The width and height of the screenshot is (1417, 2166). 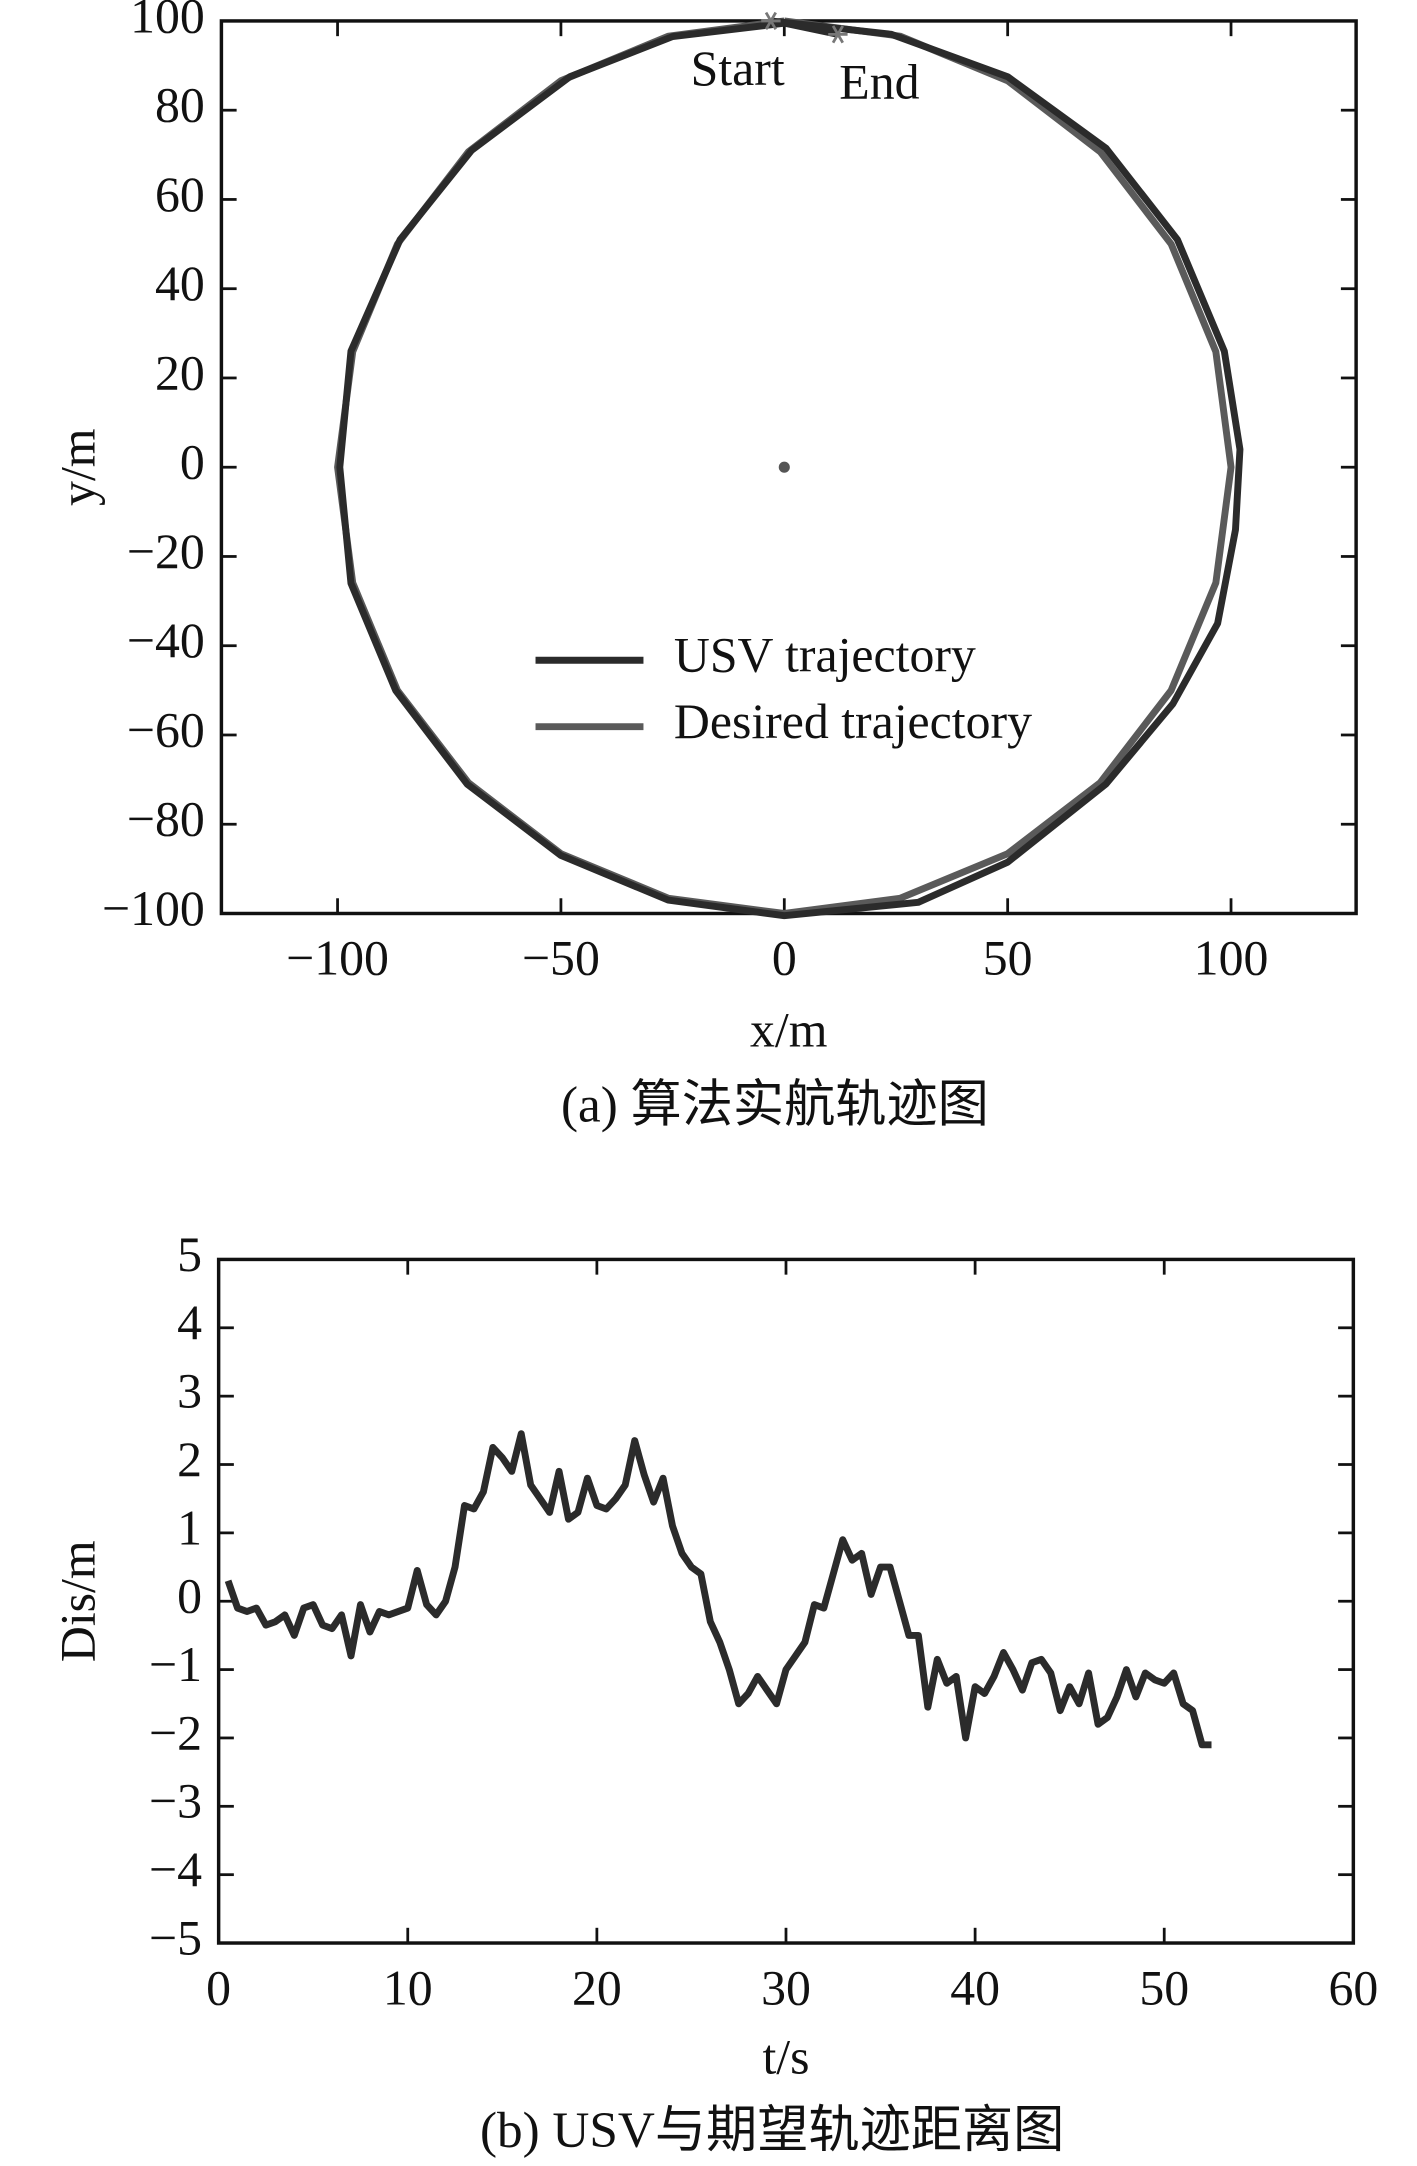 What do you see at coordinates (1353, 1987) in the screenshot?
I see `x-tick-label: 60` at bounding box center [1353, 1987].